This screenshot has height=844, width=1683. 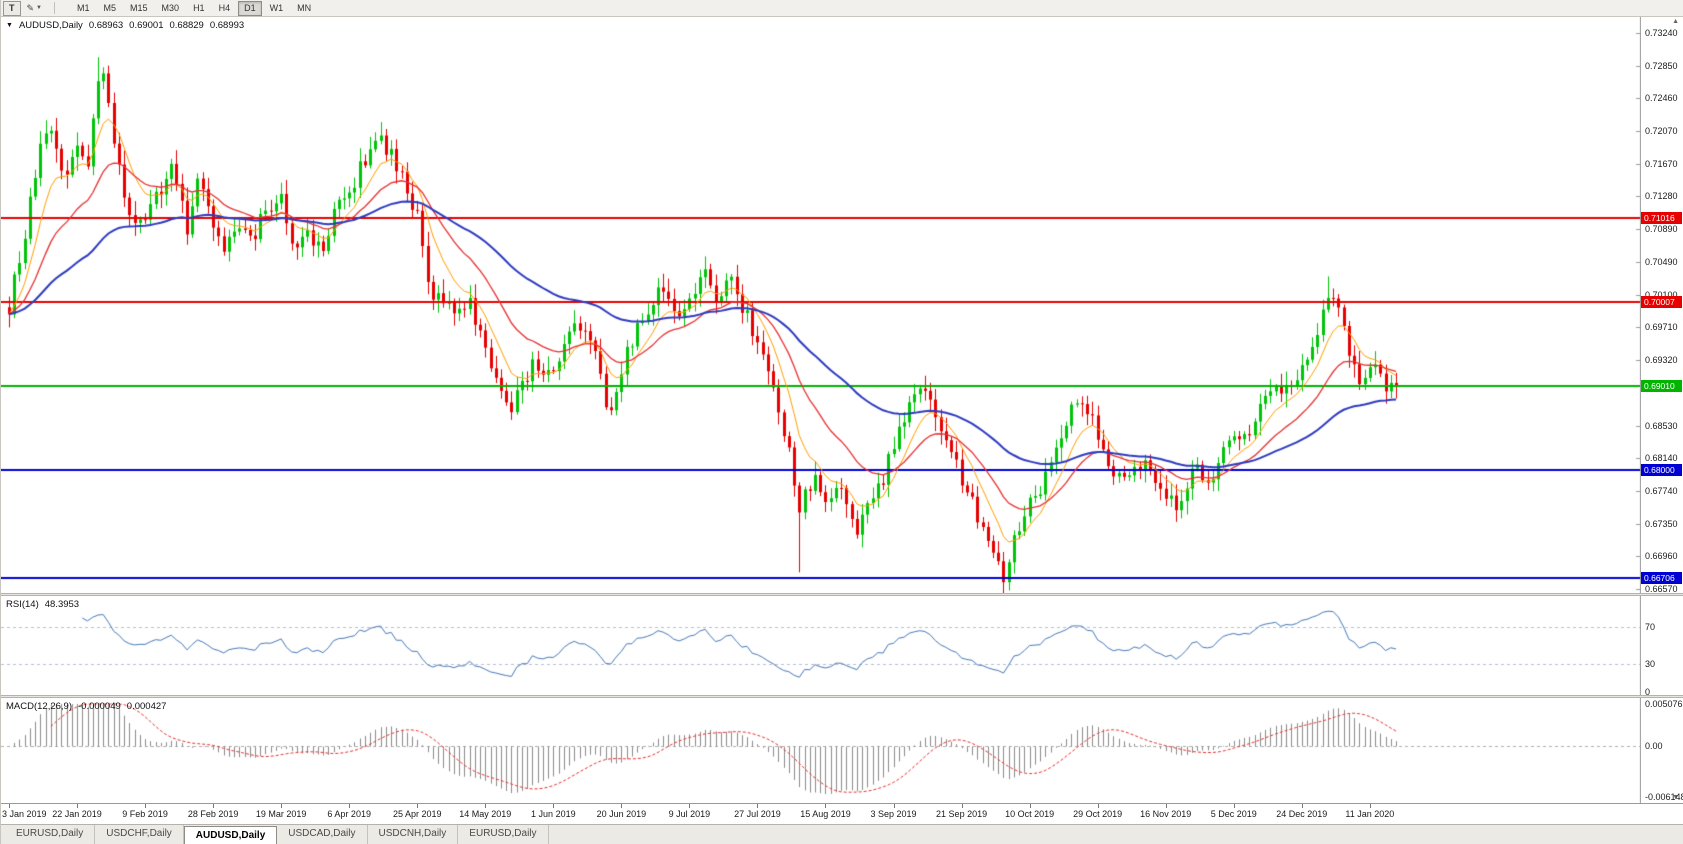 I want to click on price-tick-label: 0.72070, so click(x=1661, y=130).